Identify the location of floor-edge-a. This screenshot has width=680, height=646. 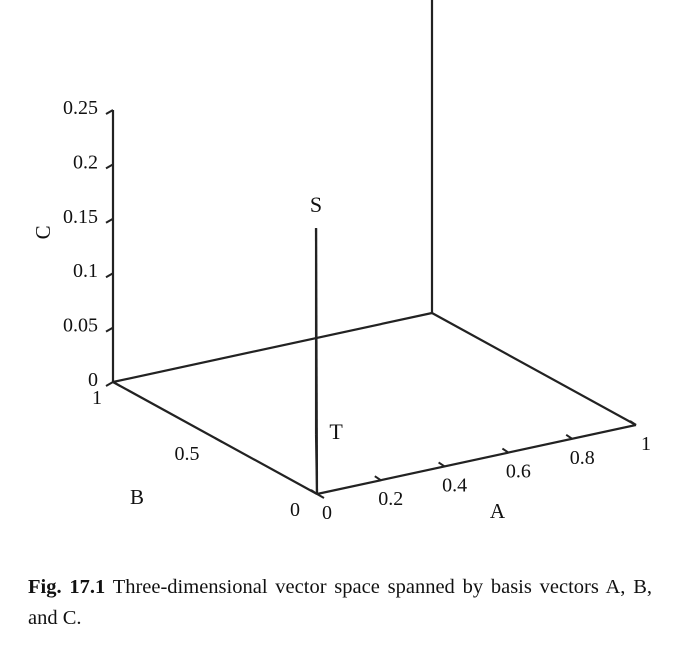
(476, 459).